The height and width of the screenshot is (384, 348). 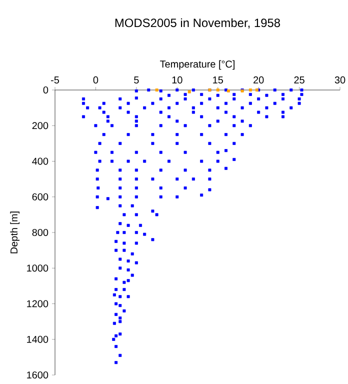 What do you see at coordinates (177, 80) in the screenshot?
I see `x-tick-label: 10` at bounding box center [177, 80].